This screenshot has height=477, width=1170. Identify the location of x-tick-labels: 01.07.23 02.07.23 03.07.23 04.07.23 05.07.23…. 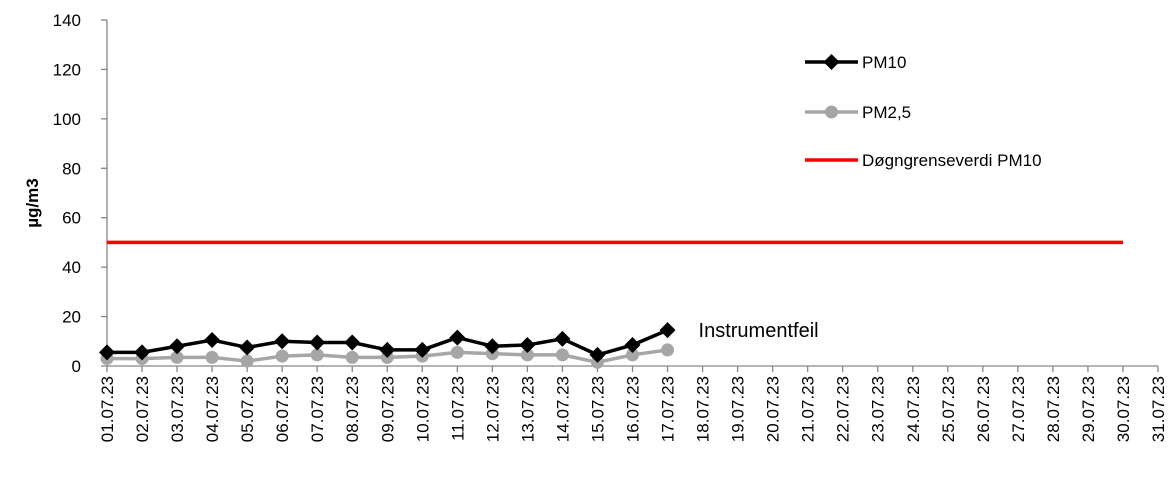
(633, 409).